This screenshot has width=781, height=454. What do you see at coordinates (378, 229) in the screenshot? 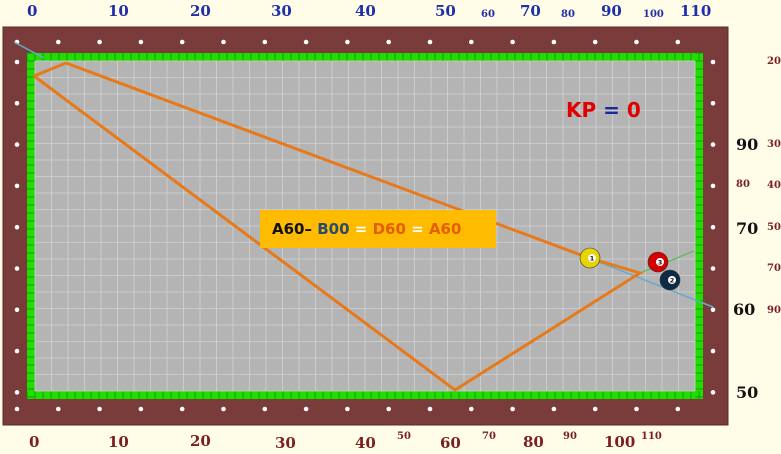
I see `system-formula-box: A60– B00 = D60 = A60` at bounding box center [378, 229].